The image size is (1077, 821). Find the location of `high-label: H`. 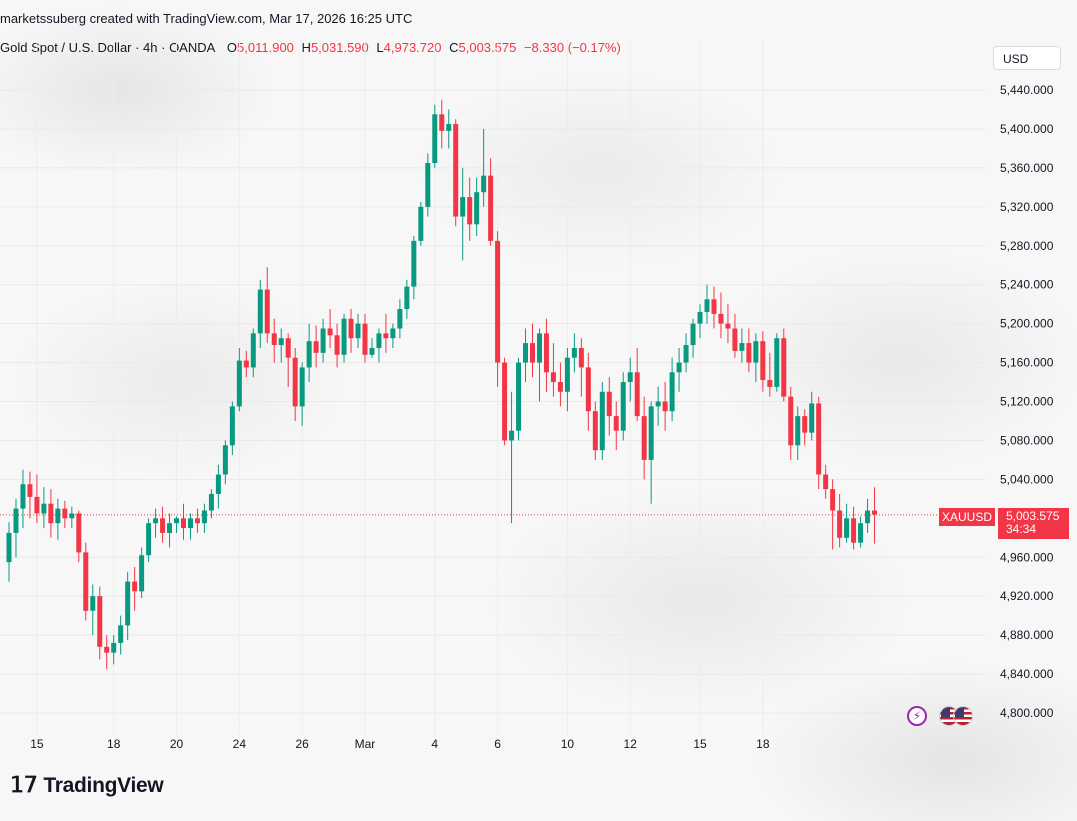

high-label: H is located at coordinates (306, 47).